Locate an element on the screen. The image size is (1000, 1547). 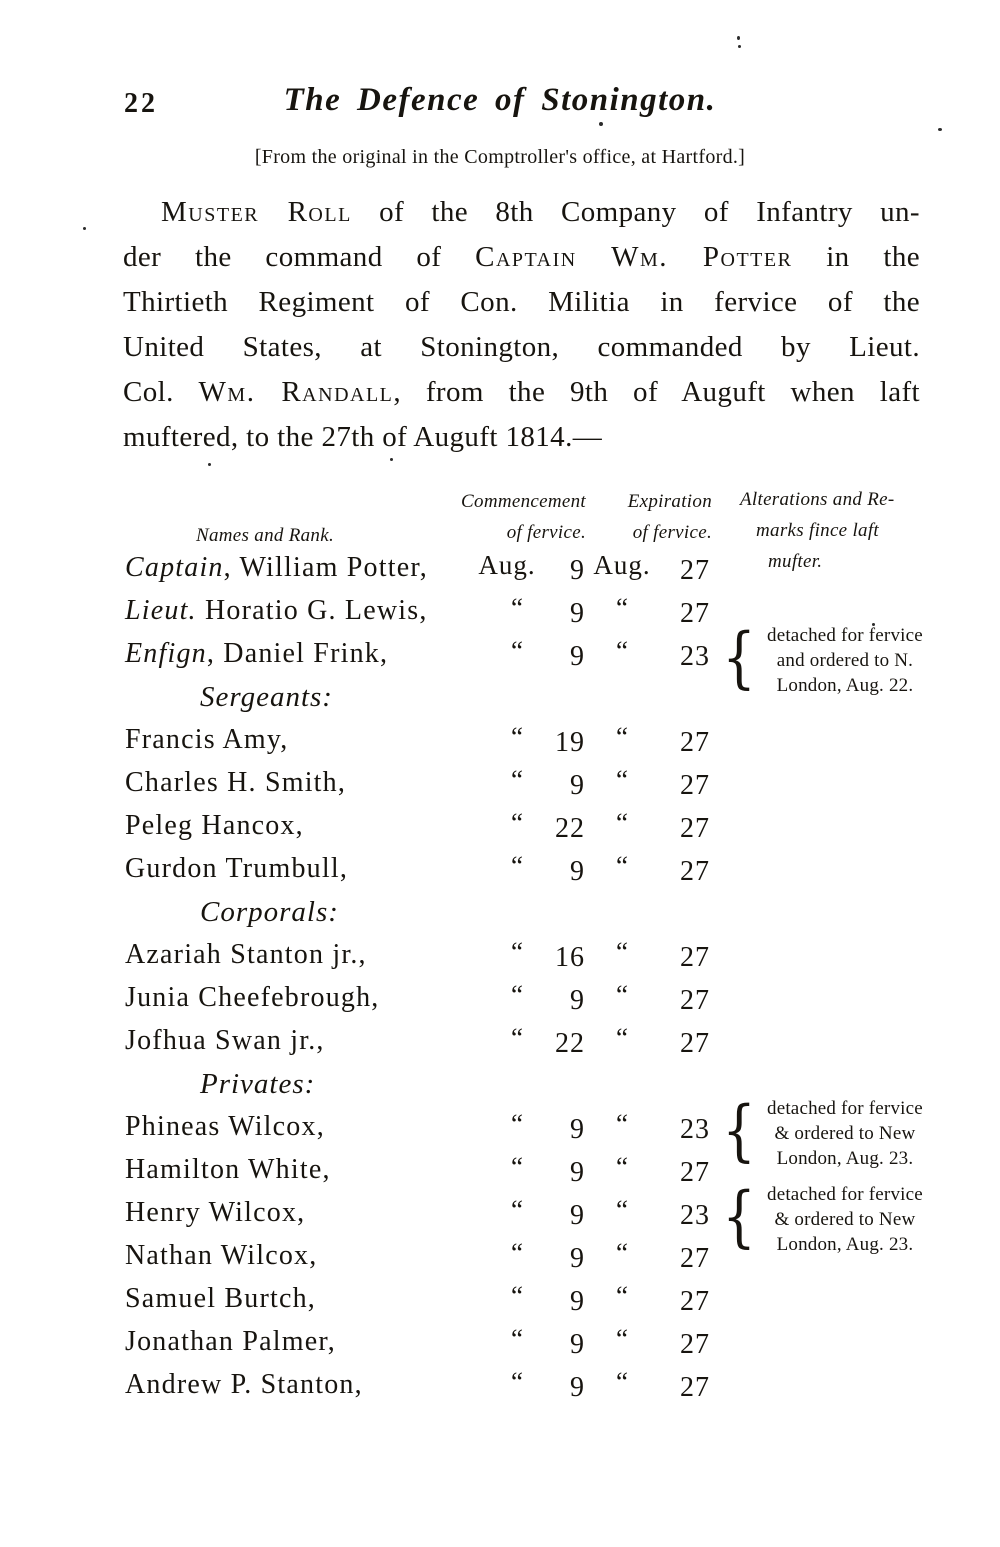
body-text: muftered, to the 27th of Auguft 1814.— is located at coordinates (363, 437).